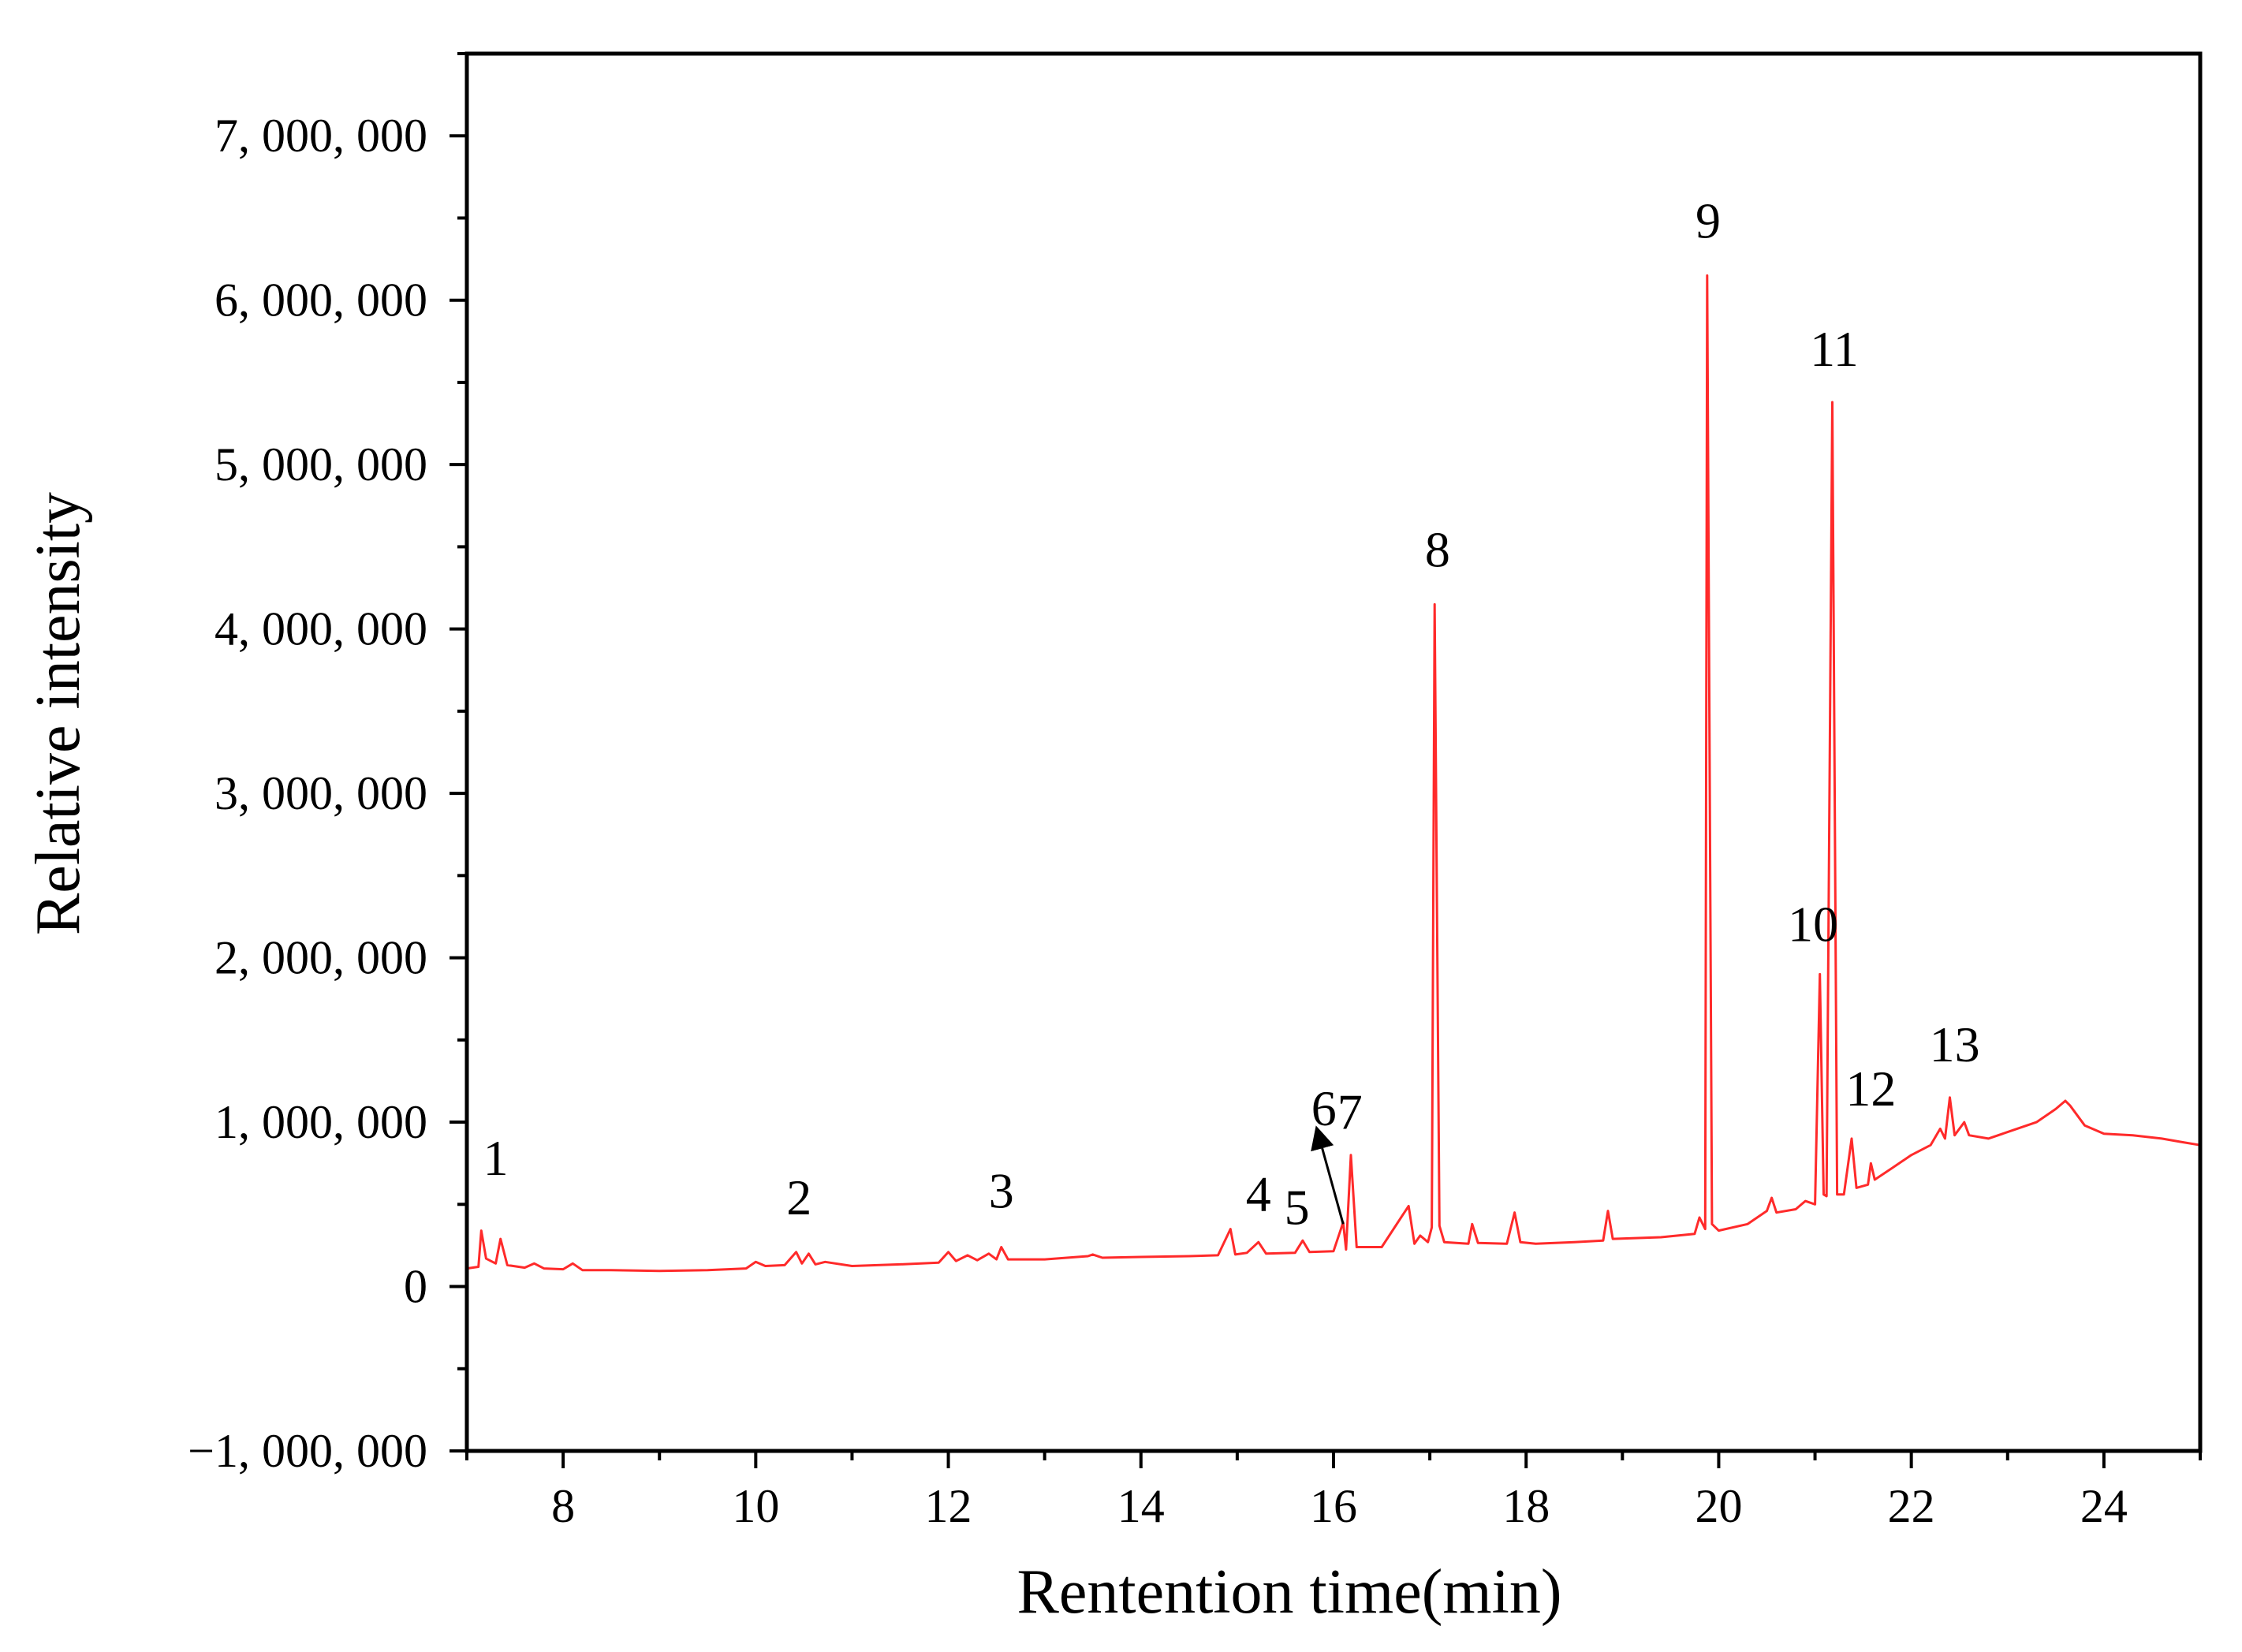  I want to click on peak-label: 11, so click(1834, 349).